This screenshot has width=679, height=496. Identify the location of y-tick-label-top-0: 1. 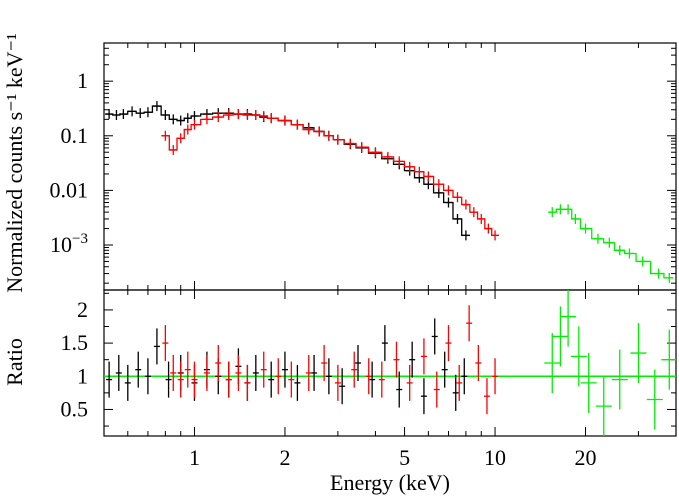
(82, 80).